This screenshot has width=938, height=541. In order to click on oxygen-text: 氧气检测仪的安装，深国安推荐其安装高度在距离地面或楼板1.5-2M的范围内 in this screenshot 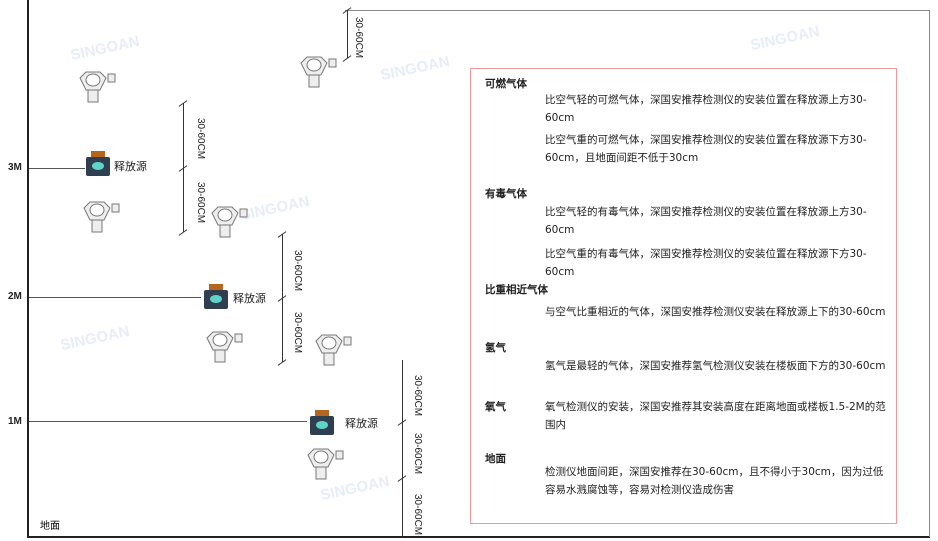, I will do `click(715, 416)`.